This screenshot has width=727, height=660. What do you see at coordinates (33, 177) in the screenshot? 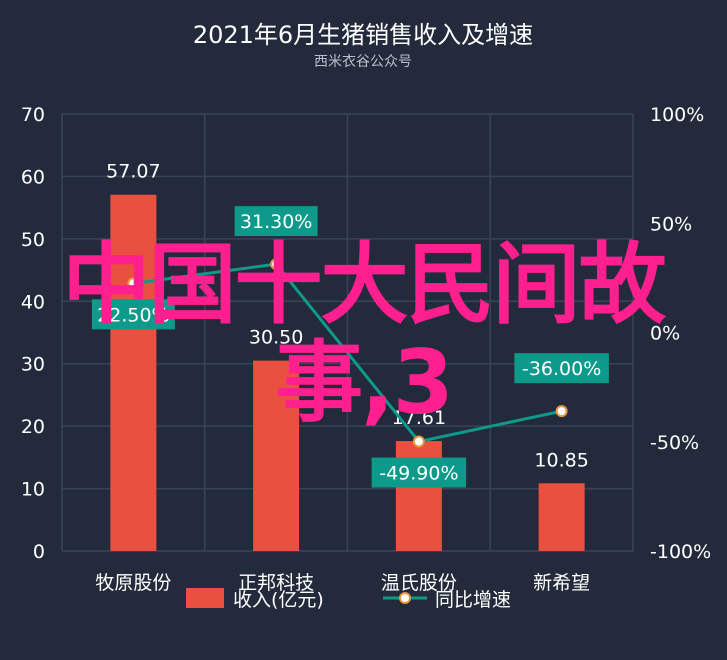
I see `y-left-tick-label: 60` at bounding box center [33, 177].